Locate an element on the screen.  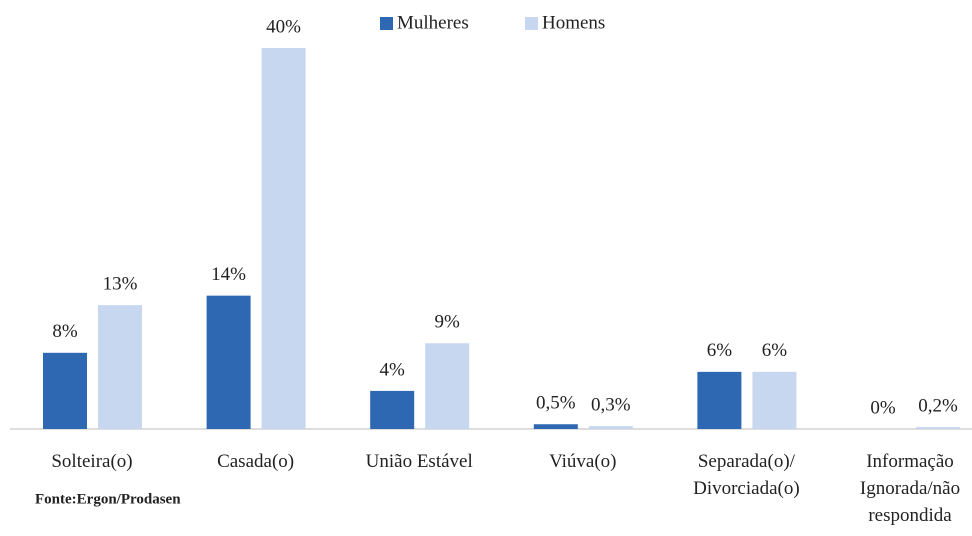
source-note: Fonte:Ergon/Prodasen is located at coordinates (108, 499).